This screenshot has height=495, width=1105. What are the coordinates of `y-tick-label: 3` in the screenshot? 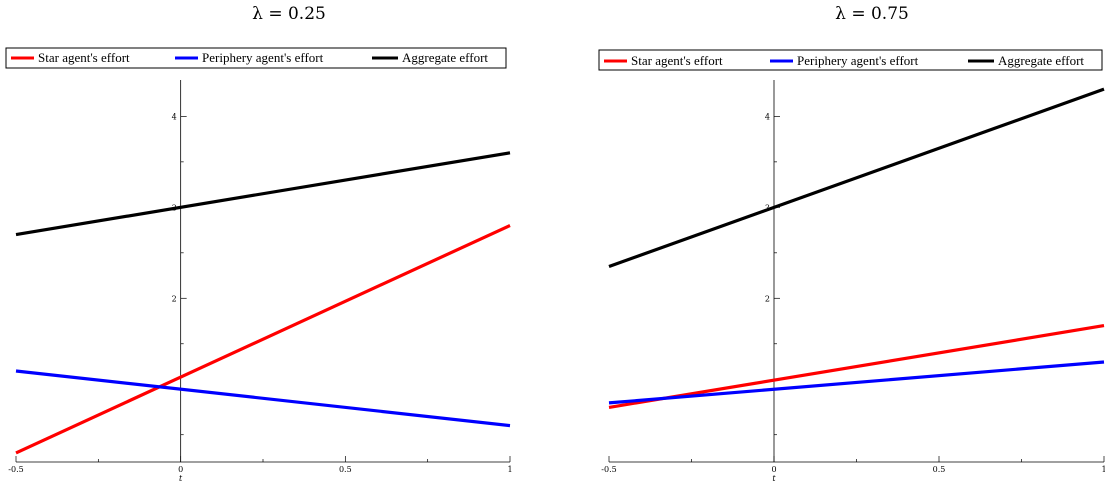 It's located at (767, 207).